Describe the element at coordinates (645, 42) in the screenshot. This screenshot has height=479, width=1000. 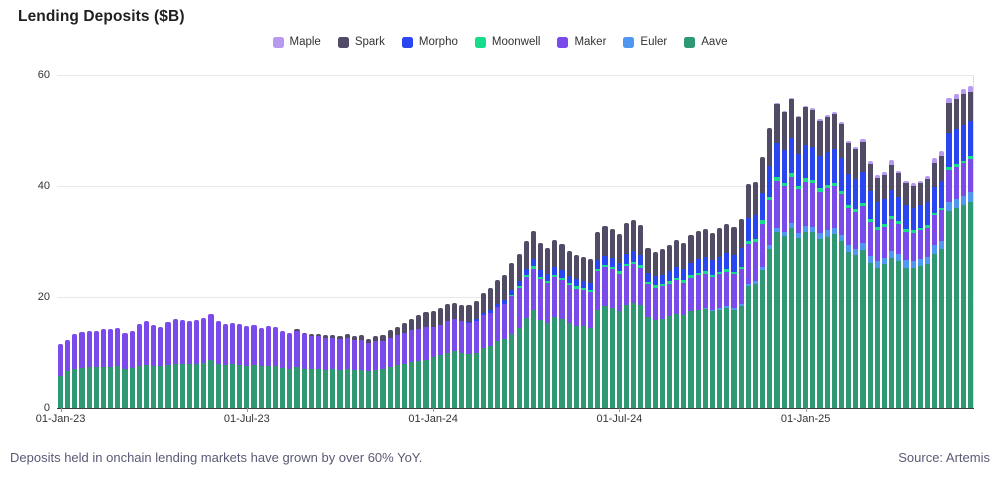
I see `legend-item-euler: Euler` at that location.